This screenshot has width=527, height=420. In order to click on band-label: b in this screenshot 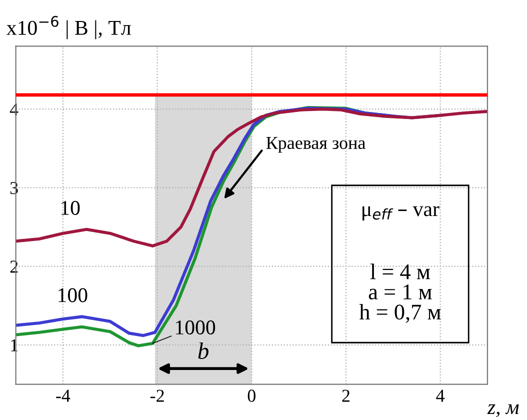, I will do `click(203, 351)`.